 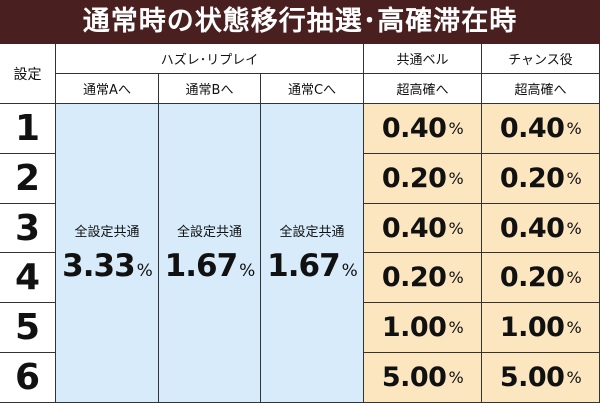 I want to click on header-chance-role: チャンス役, so click(x=541, y=59).